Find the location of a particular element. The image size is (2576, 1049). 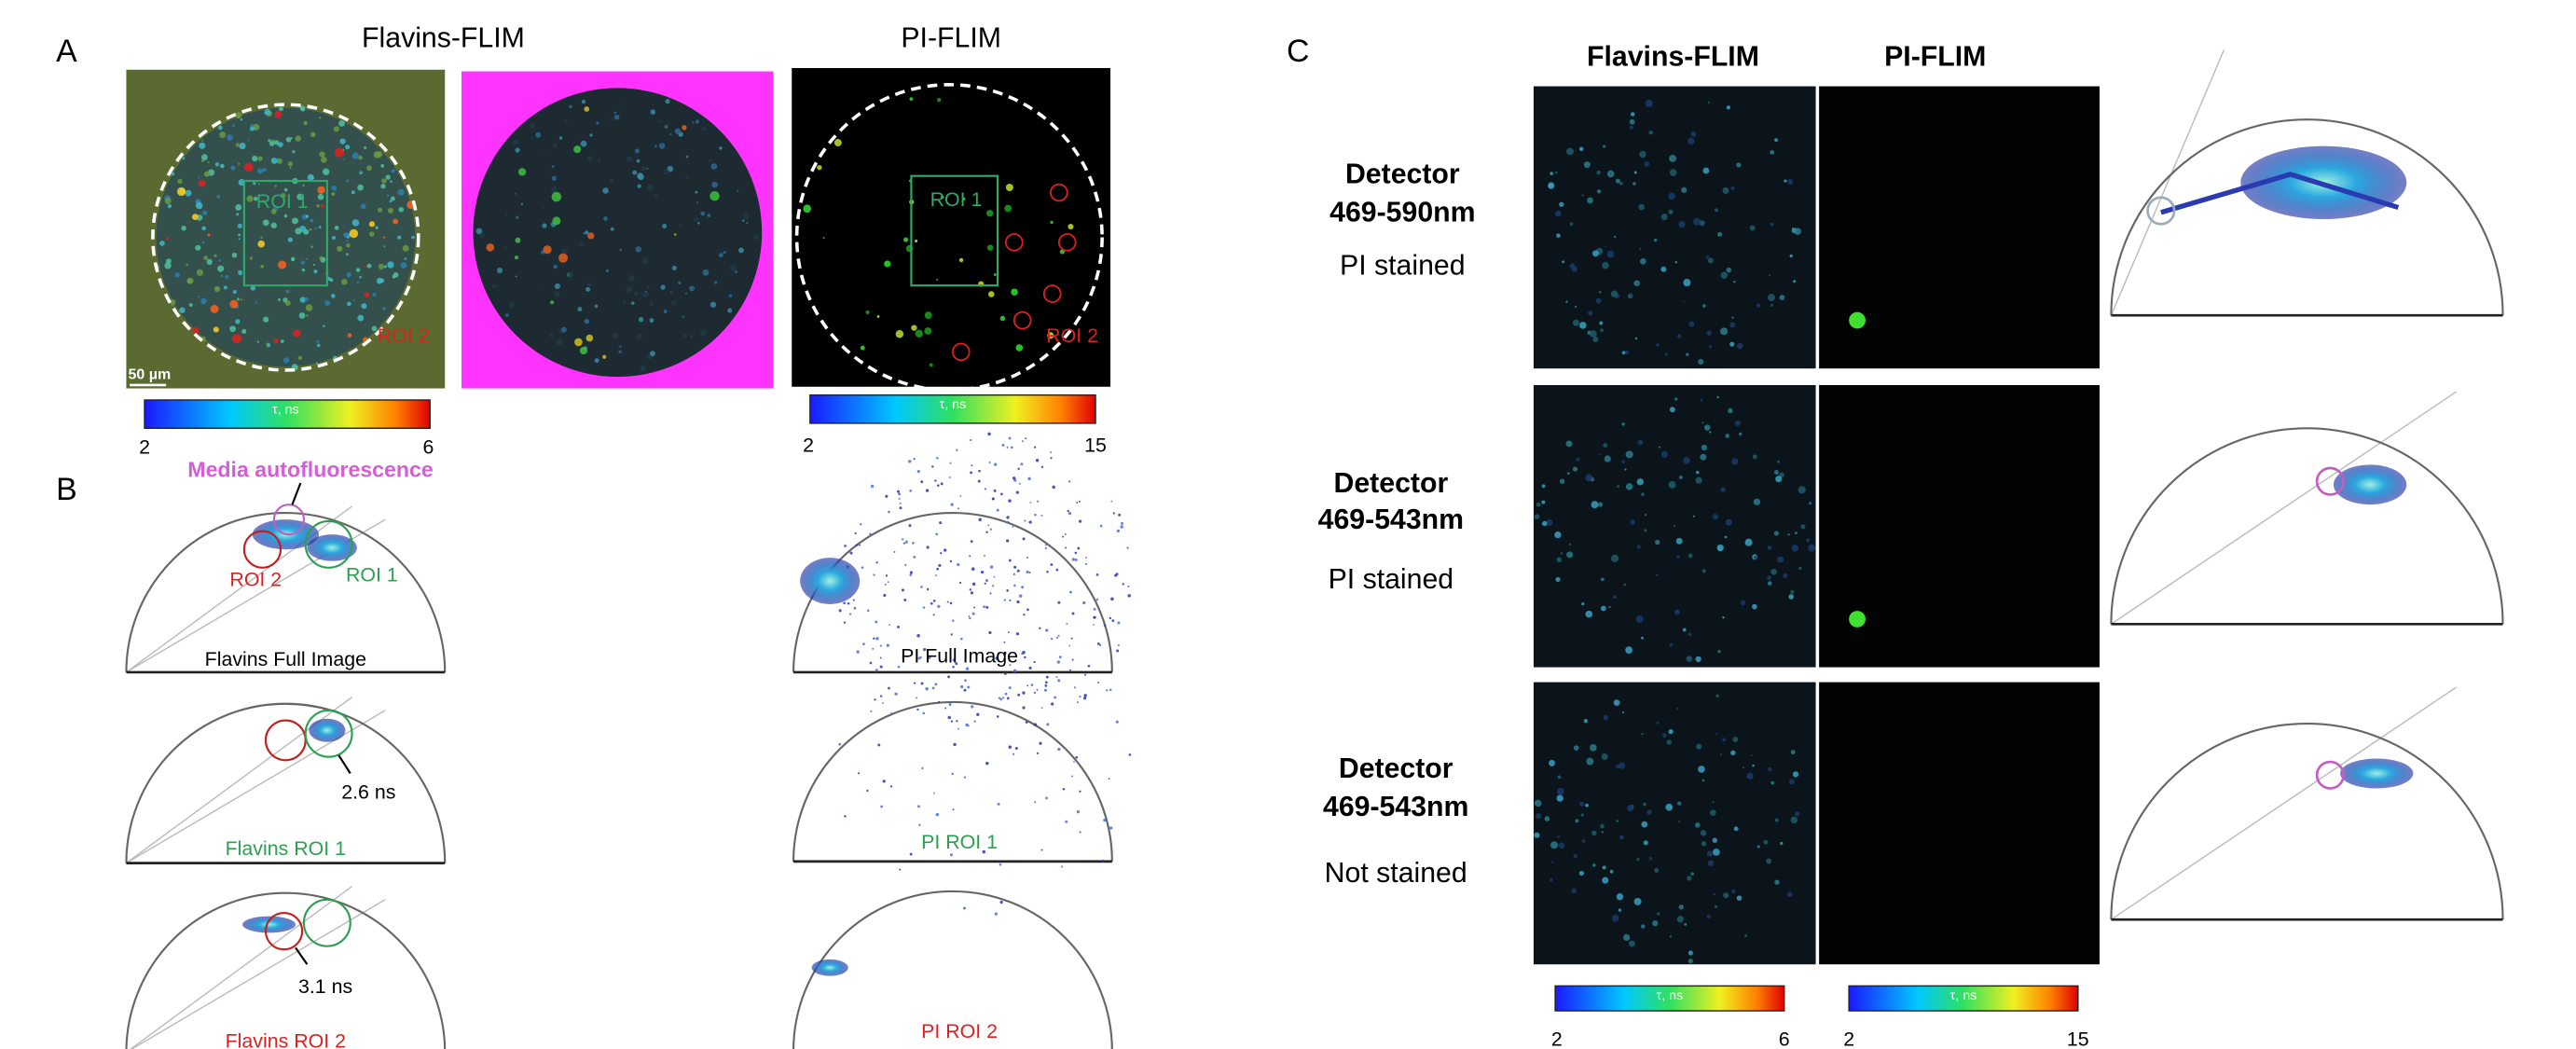

phasor-semicircle is located at coordinates (2307, 526).